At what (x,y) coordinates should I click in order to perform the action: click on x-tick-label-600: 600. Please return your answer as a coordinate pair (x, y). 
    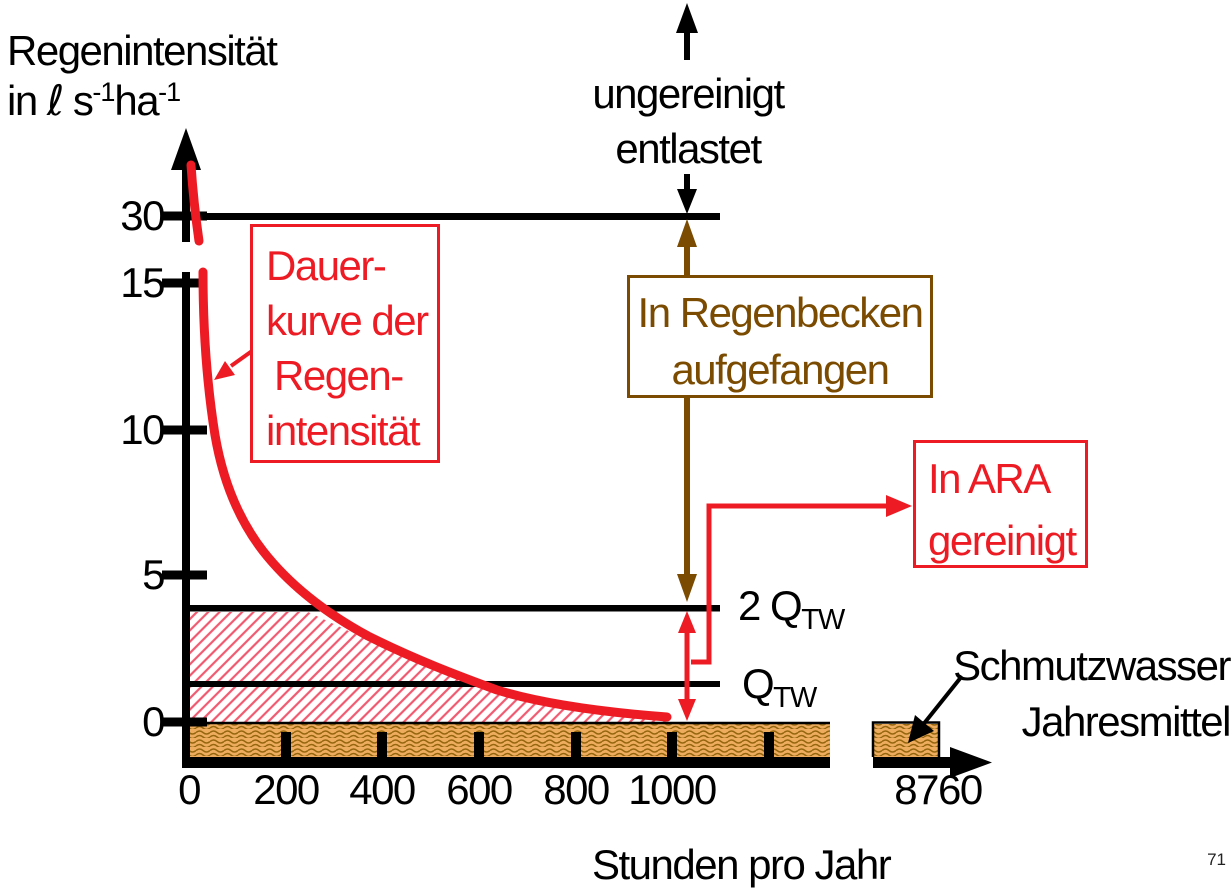
    Looking at the image, I should click on (479, 789).